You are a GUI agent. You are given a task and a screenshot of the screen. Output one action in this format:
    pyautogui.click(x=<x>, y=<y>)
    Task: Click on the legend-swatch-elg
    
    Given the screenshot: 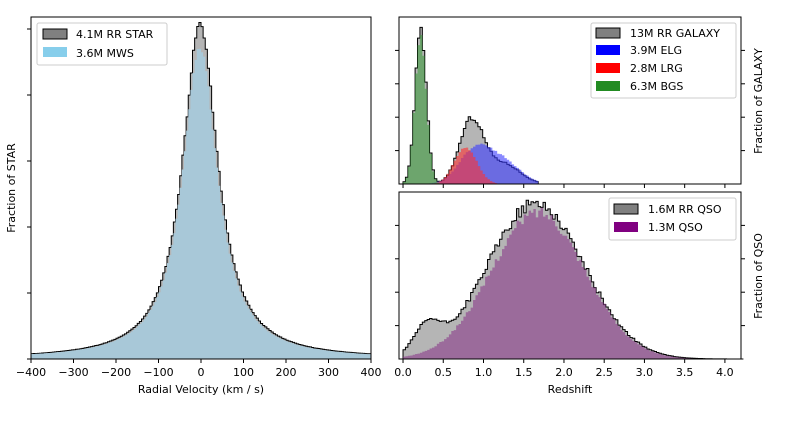 What is the action you would take?
    pyautogui.click(x=608, y=50)
    